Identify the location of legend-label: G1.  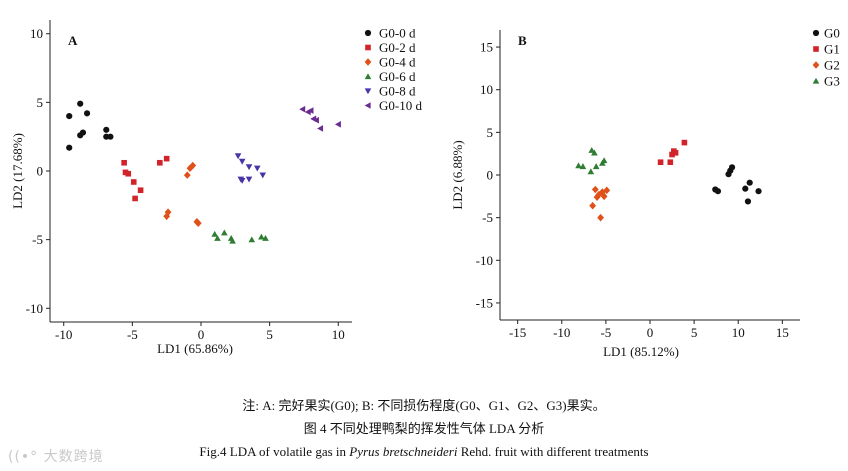
(832, 49).